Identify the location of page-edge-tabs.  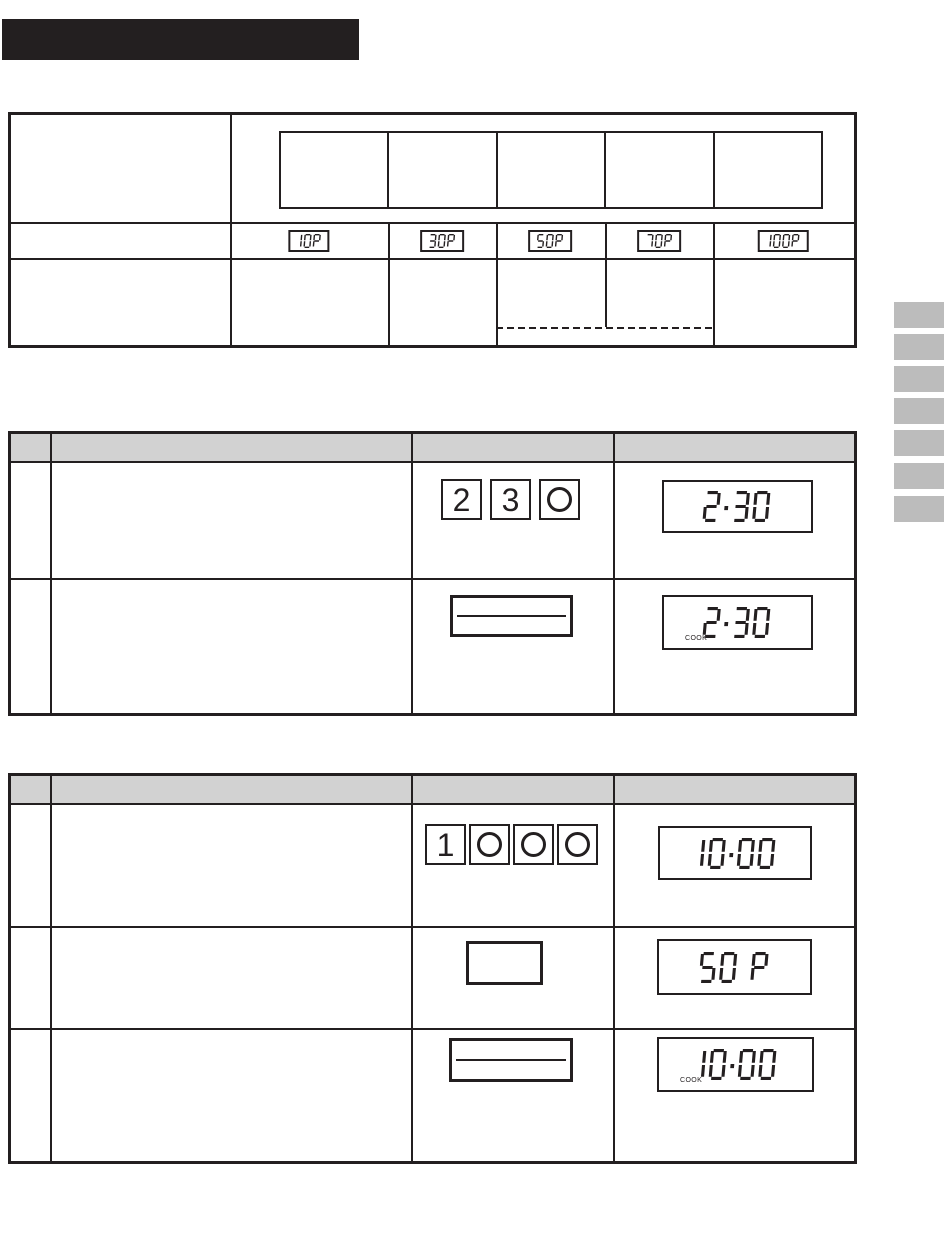
(919, 628).